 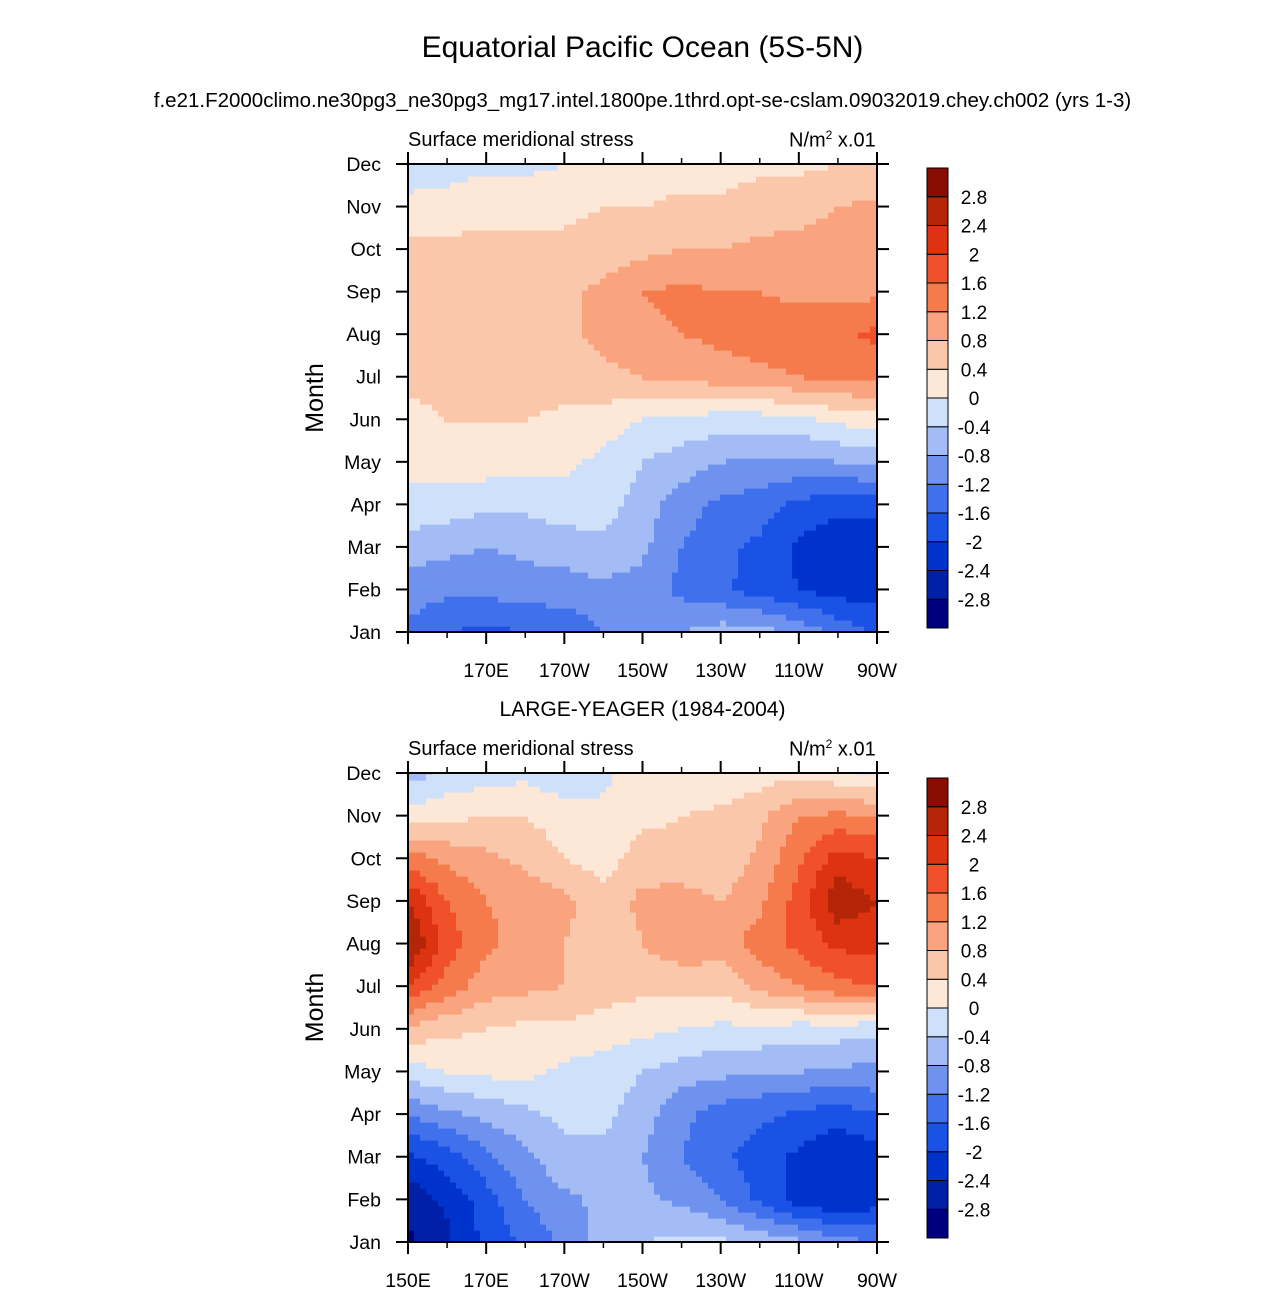 What do you see at coordinates (974, 894) in the screenshot?
I see `colorbar-label: 1.6` at bounding box center [974, 894].